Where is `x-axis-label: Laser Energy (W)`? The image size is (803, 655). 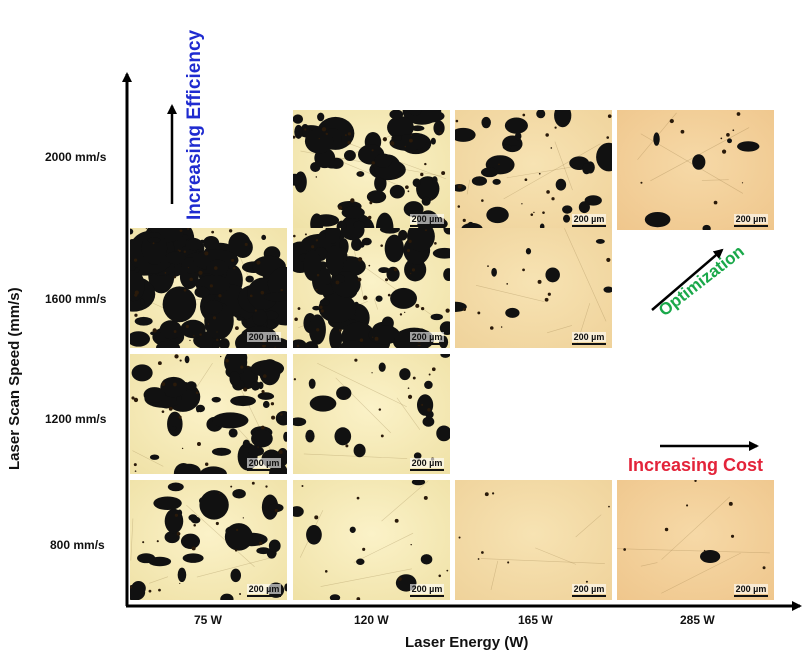 x-axis-label: Laser Energy (W) is located at coordinates (467, 642).